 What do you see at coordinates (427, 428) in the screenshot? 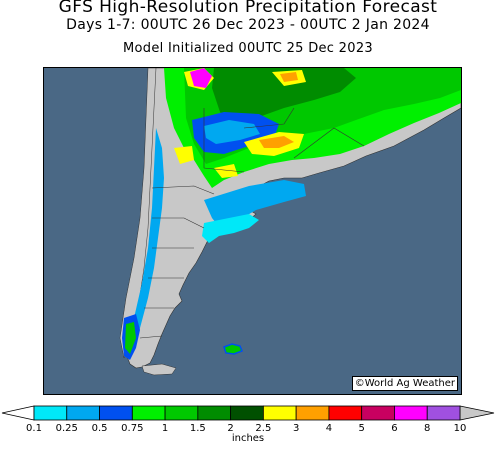
I see `legend-tick-label: 8` at bounding box center [427, 428].